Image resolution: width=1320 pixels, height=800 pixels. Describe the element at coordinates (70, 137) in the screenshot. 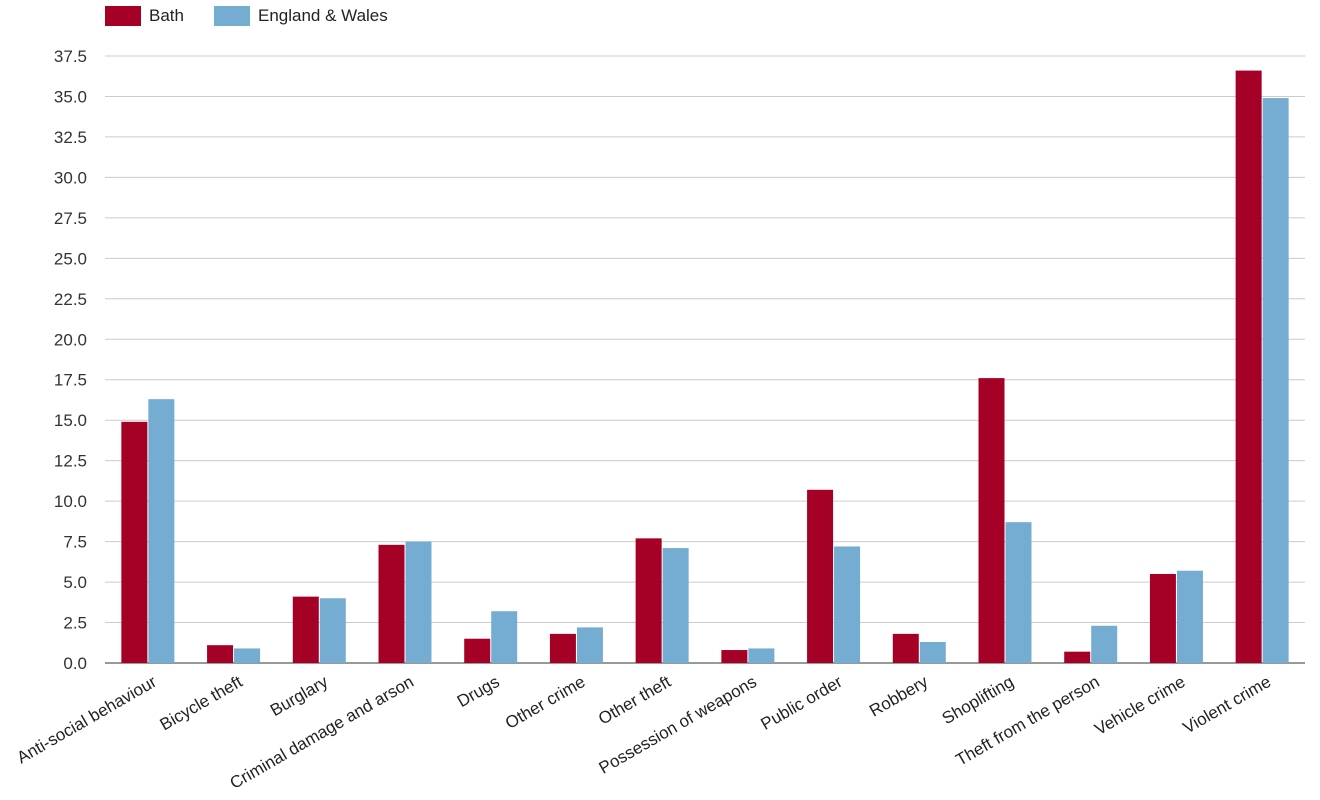

I see `y-tick-label: 32.5` at that location.